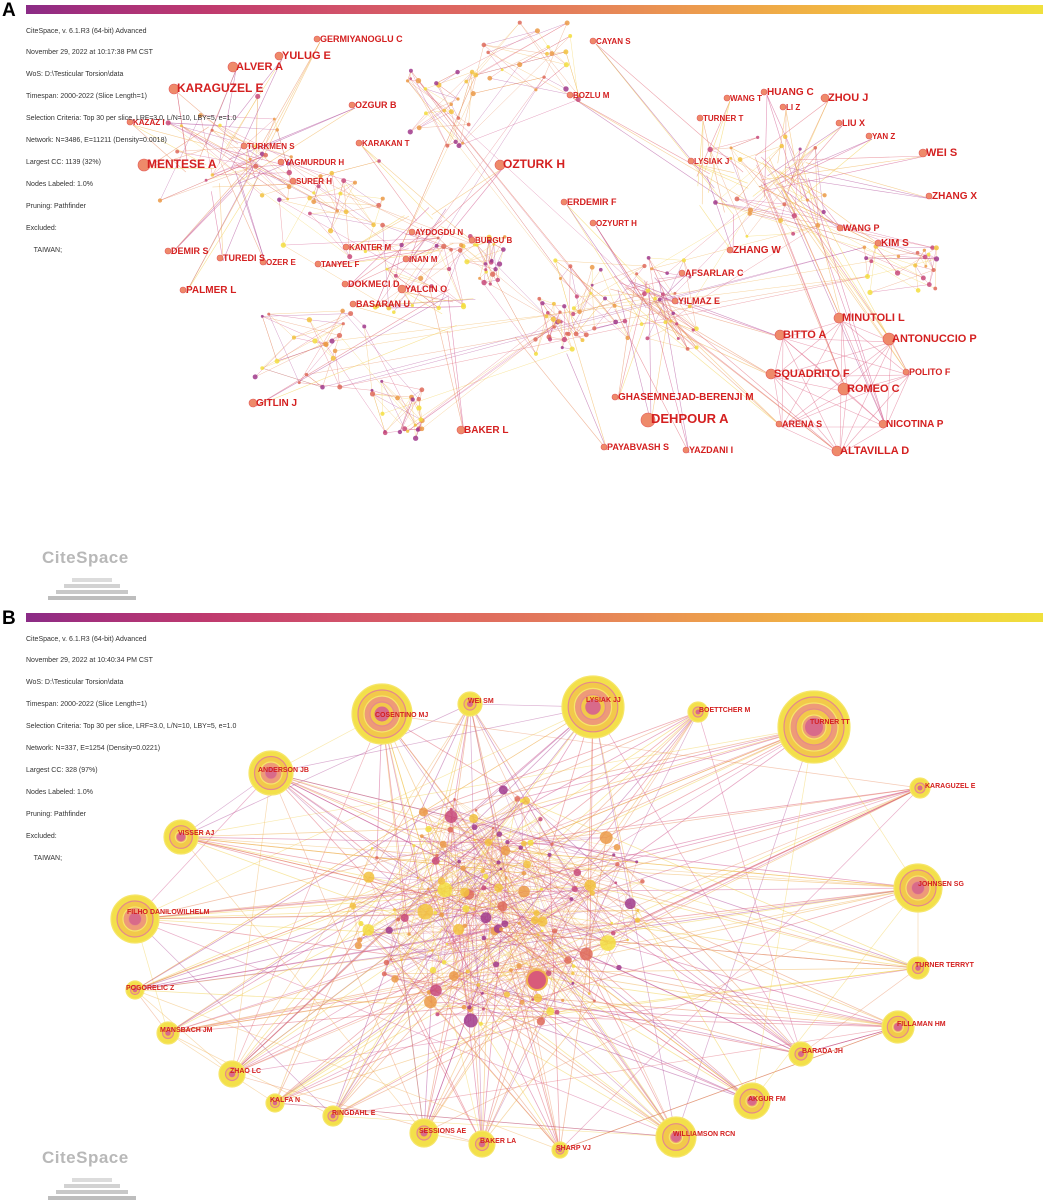 This screenshot has height=1204, width=1049. What do you see at coordinates (790, 92) in the screenshot?
I see `author-label: HUANG C` at bounding box center [790, 92].